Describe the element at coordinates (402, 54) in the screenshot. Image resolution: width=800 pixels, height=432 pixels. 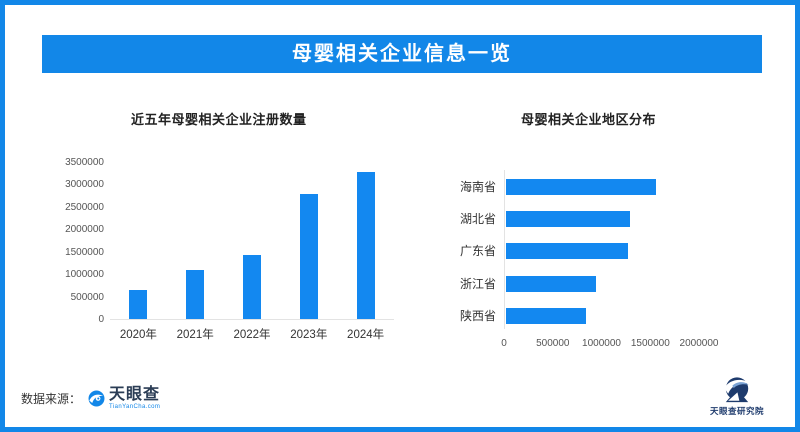
I see `page-title: 母婴相关企业信息一览` at that location.